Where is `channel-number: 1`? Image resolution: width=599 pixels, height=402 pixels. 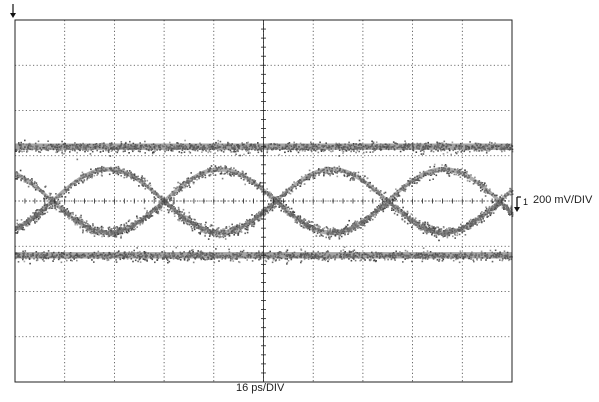
channel-number: 1 is located at coordinates (525, 202).